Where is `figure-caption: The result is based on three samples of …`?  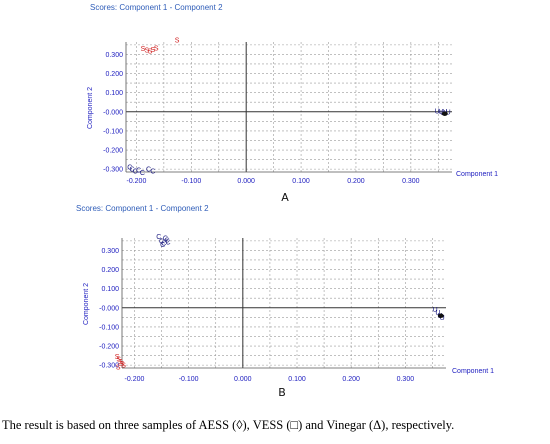
figure-caption: The result is based on three samples of … is located at coordinates (228, 425).